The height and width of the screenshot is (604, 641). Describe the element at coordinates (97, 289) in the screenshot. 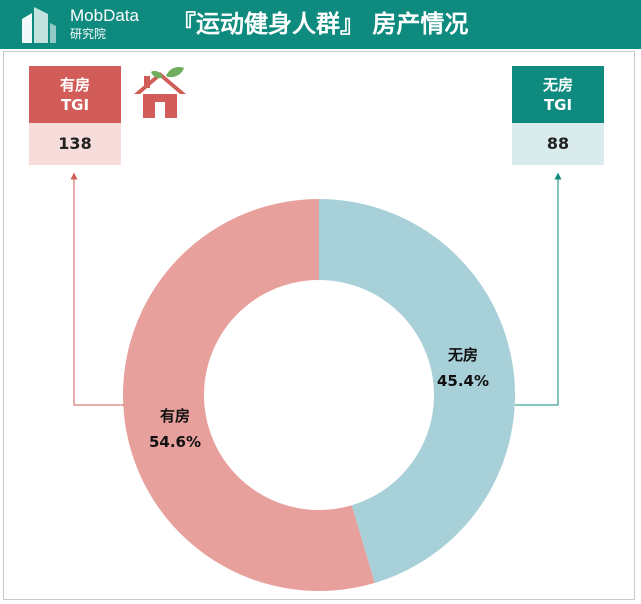

I see `leader-line-own` at that location.